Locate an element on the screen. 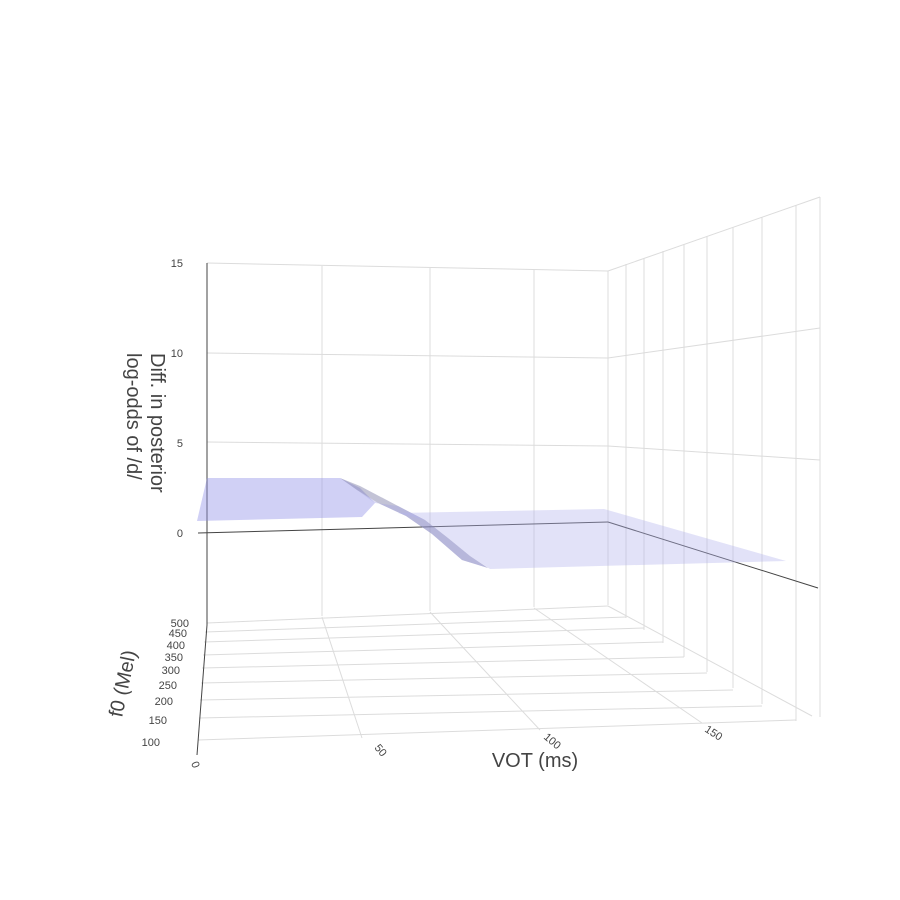 The width and height of the screenshot is (900, 900). surface-slope is located at coordinates (422, 529).